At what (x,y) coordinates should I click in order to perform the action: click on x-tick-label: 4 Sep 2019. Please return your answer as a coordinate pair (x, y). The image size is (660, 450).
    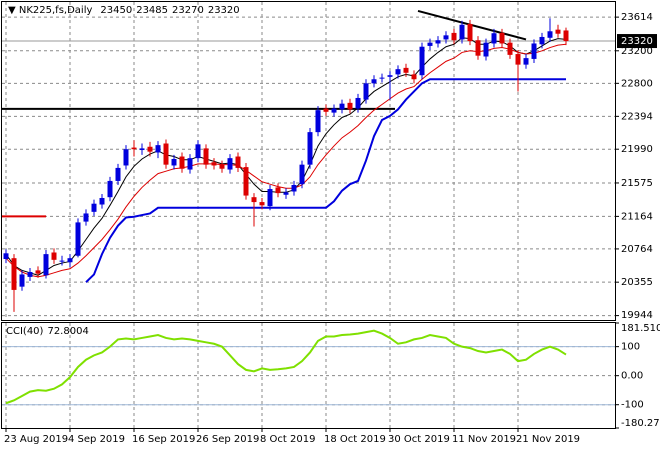
    Looking at the image, I should click on (96, 439).